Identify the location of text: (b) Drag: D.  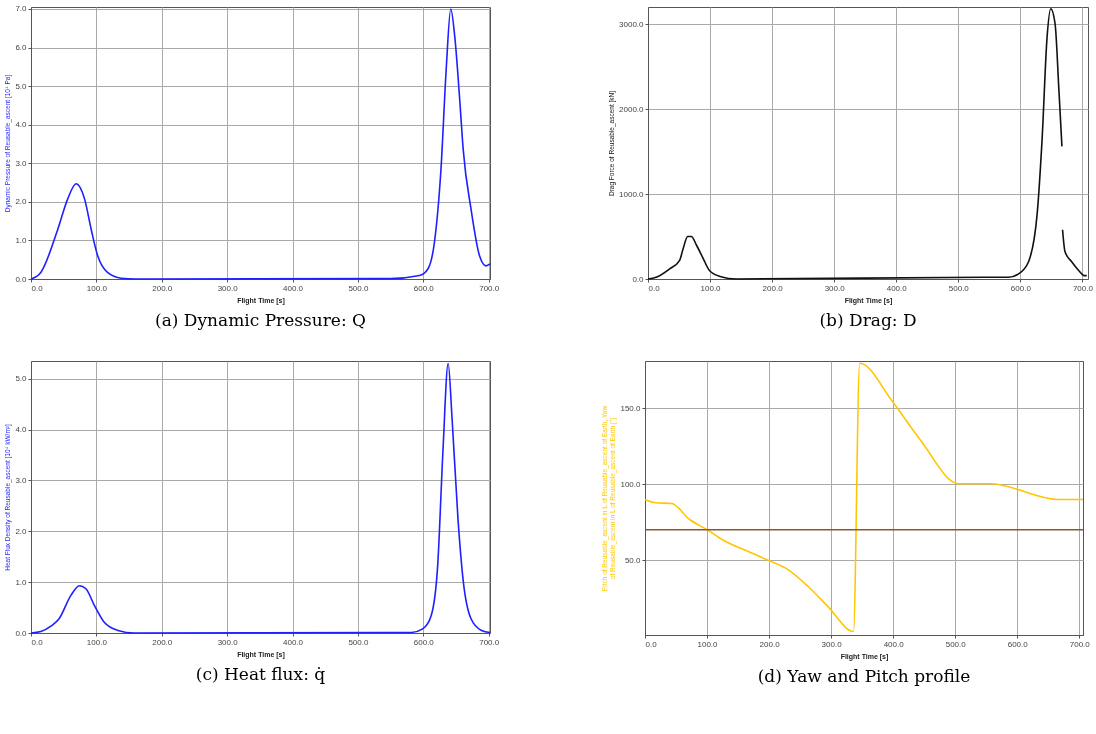
(868, 320).